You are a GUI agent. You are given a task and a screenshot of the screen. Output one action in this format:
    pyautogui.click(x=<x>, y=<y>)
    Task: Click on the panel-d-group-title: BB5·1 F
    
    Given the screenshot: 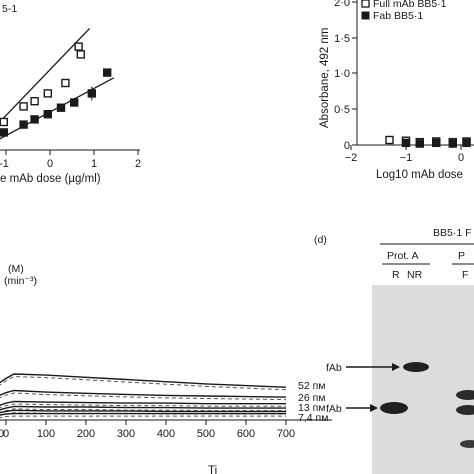 What is the action you would take?
    pyautogui.click(x=452, y=233)
    